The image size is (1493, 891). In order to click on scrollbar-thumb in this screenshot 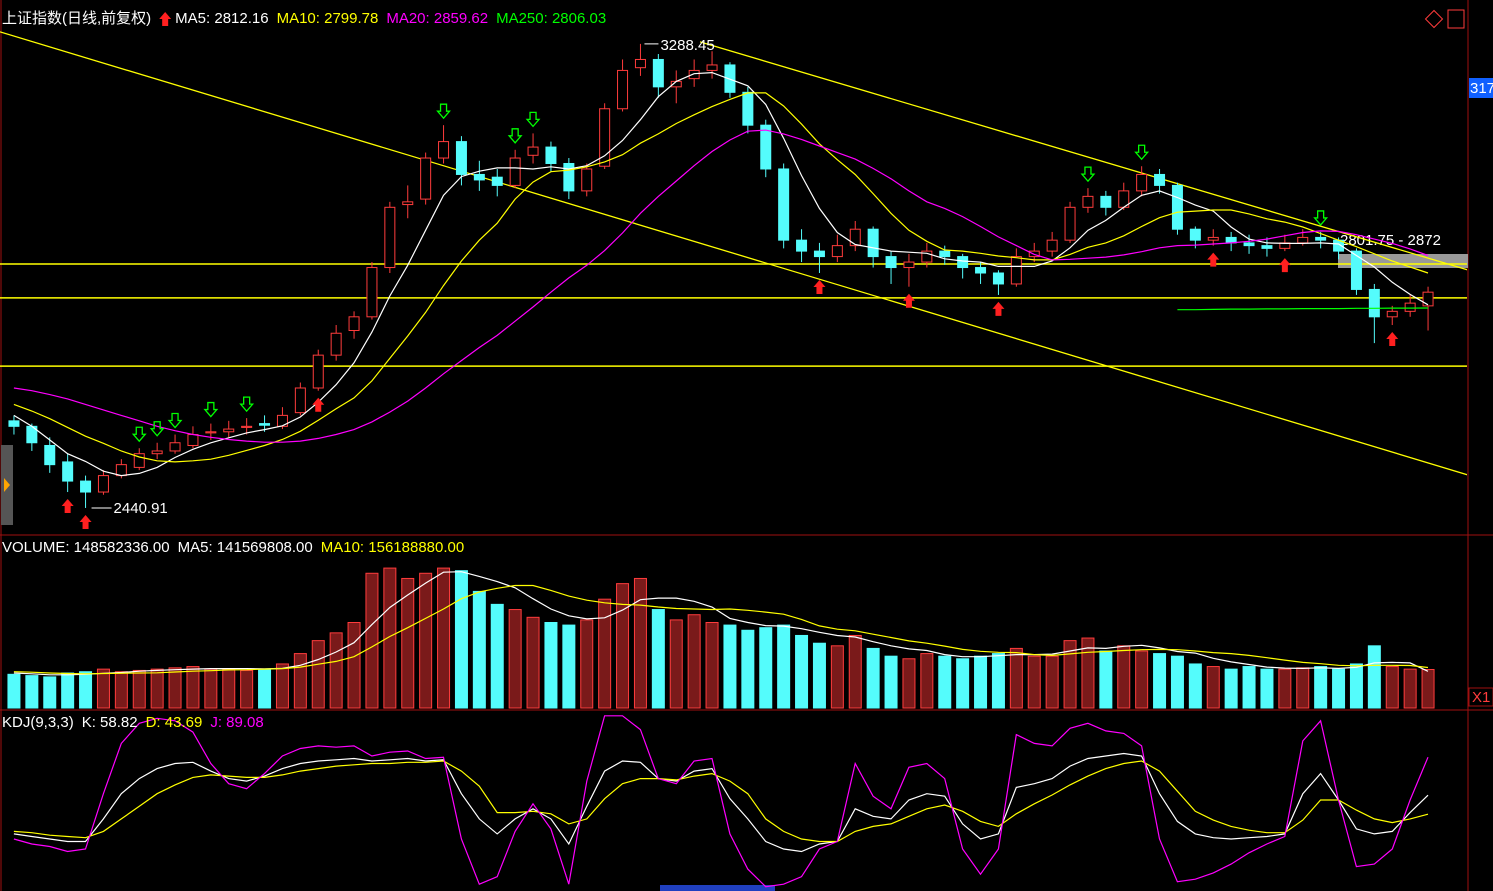, I will do `click(717, 888)`.